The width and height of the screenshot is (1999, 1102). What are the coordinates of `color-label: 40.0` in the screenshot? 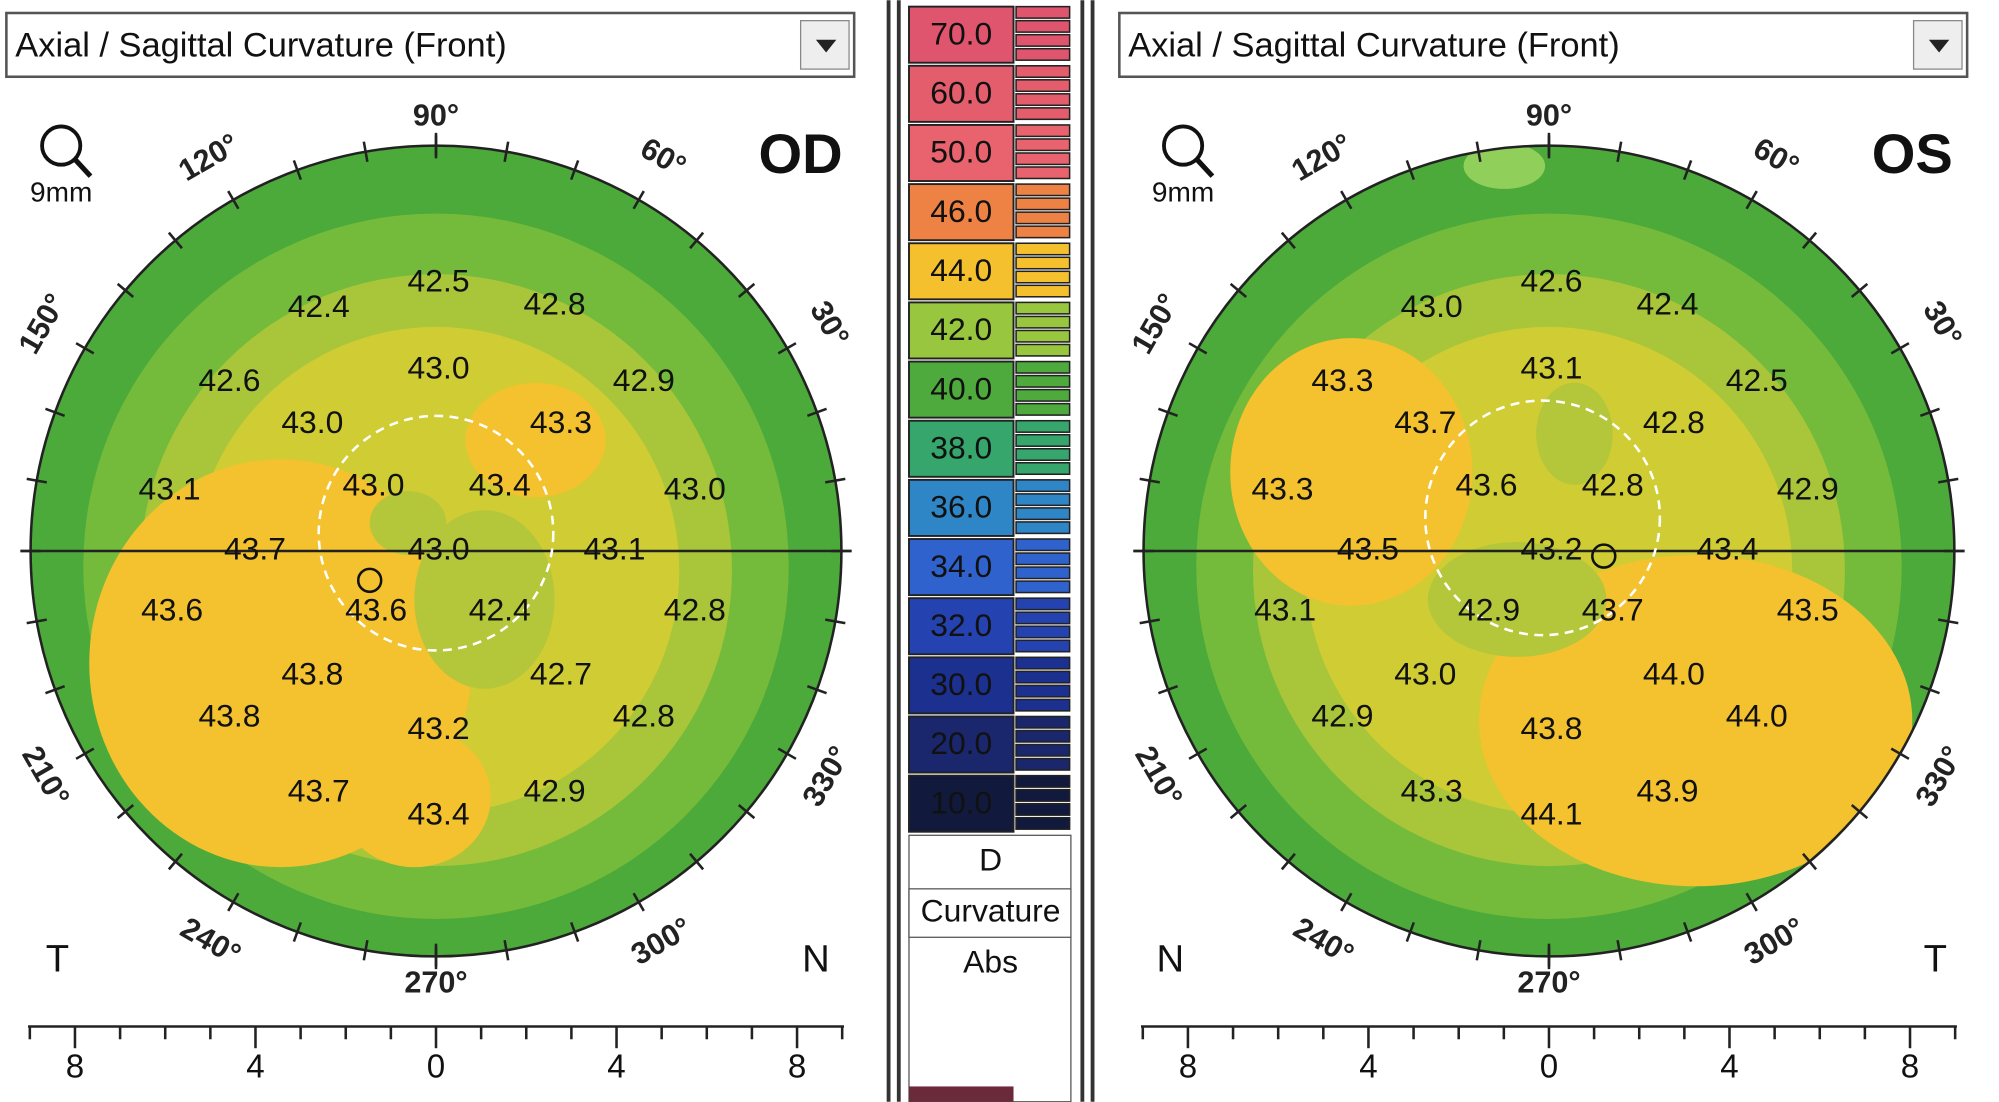 It's located at (961, 388).